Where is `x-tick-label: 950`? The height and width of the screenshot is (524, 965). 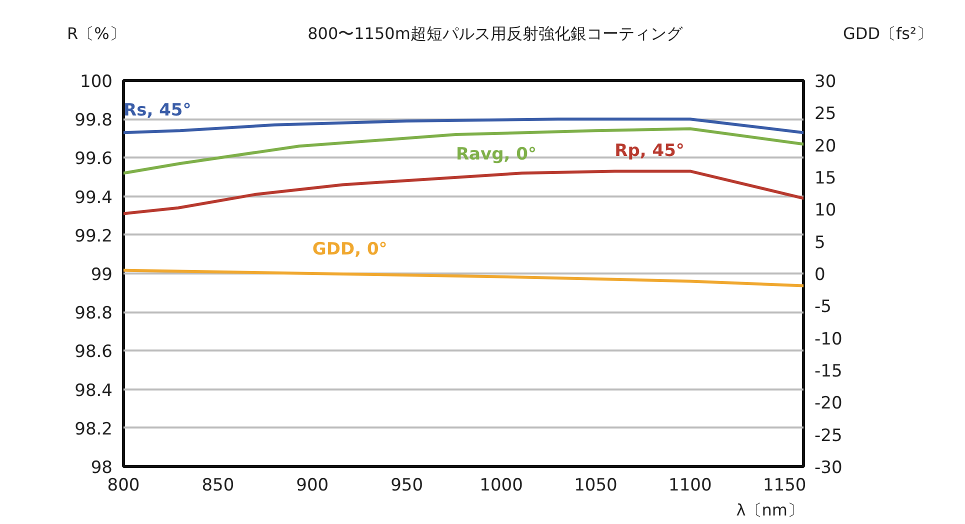 x-tick-label: 950 is located at coordinates (407, 486).